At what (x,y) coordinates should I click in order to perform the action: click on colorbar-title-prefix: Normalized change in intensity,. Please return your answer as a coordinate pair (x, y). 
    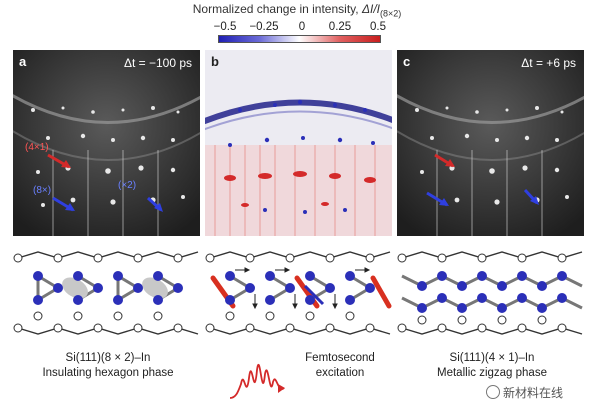
    Looking at the image, I should click on (277, 9).